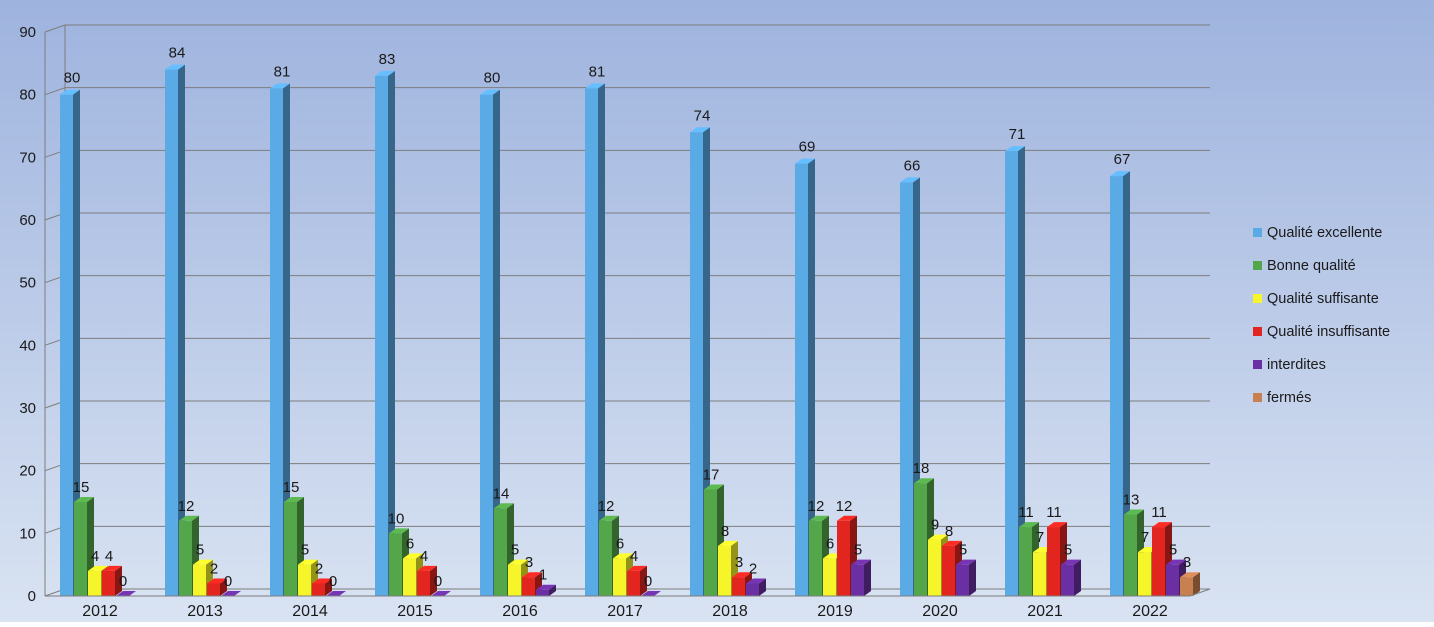 This screenshot has width=1434, height=627. What do you see at coordinates (27, 533) in the screenshot?
I see `y-tick-label: 10` at bounding box center [27, 533].